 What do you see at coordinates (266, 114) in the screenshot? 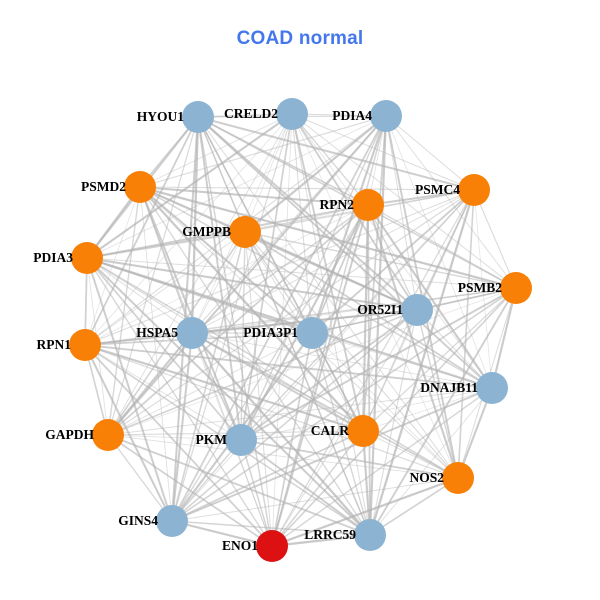
I see `network-node-creld2: CRELD2` at bounding box center [266, 114].